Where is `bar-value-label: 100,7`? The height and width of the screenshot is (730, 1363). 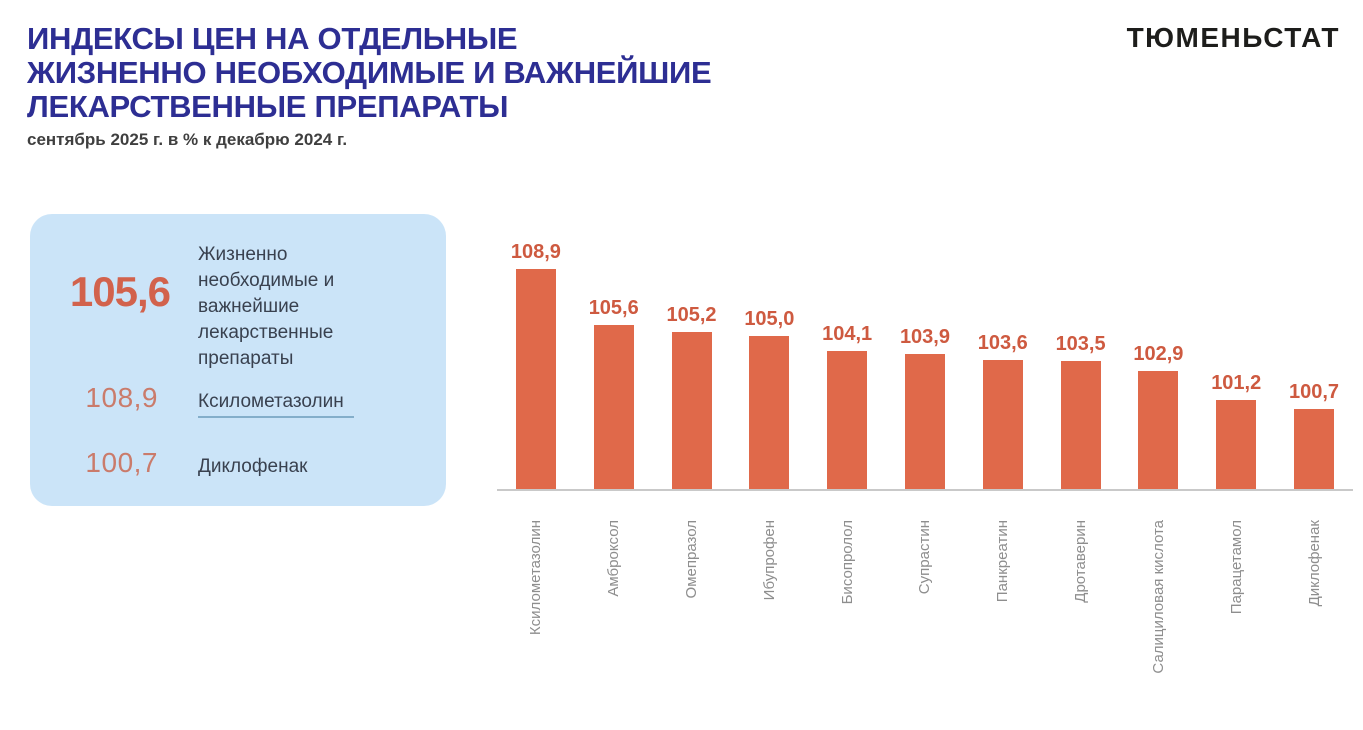
bar-value-label: 100,7 is located at coordinates (1314, 392).